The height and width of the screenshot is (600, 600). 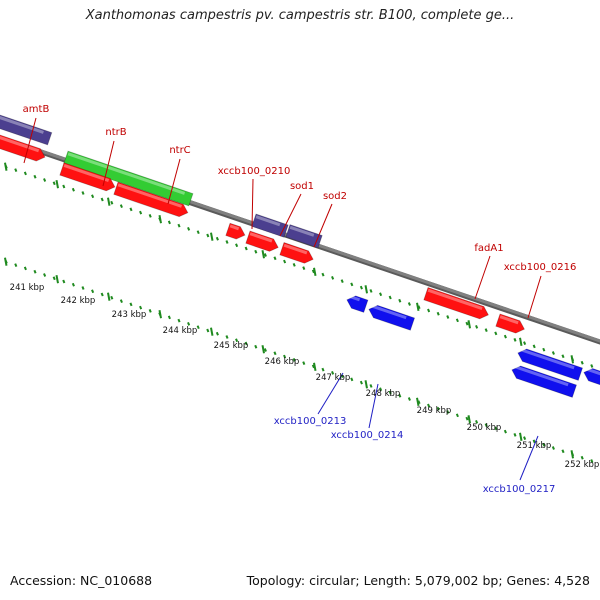 I want to click on gene-sod2, so click(x=304, y=236).